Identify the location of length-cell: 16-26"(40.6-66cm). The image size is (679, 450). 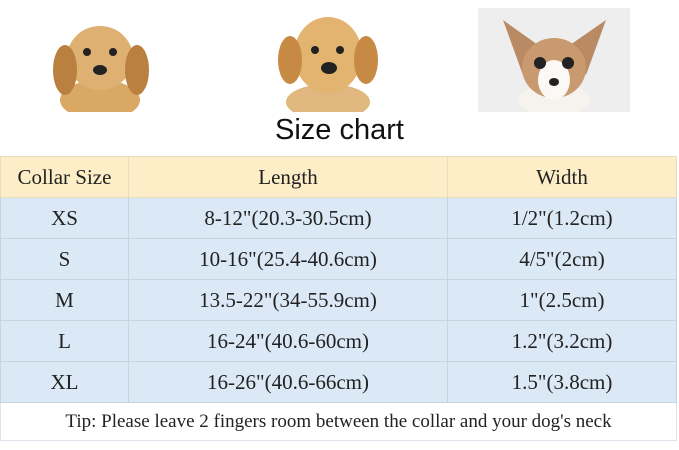
(288, 382).